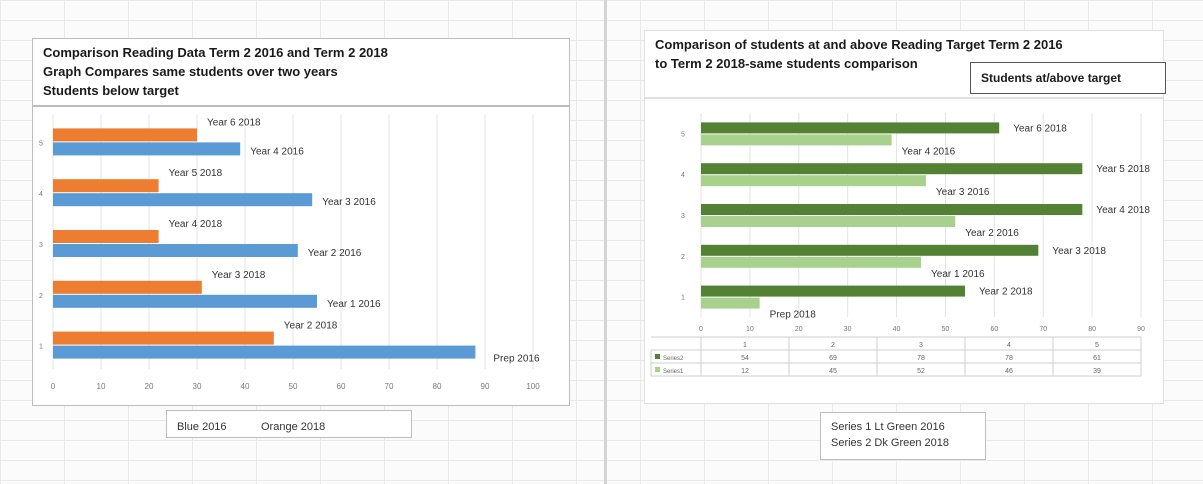 This screenshot has height=484, width=1203. Describe the element at coordinates (888, 427) in the screenshot. I see `right-legend-note-line-1: Series 1 Lt Green 2016` at that location.